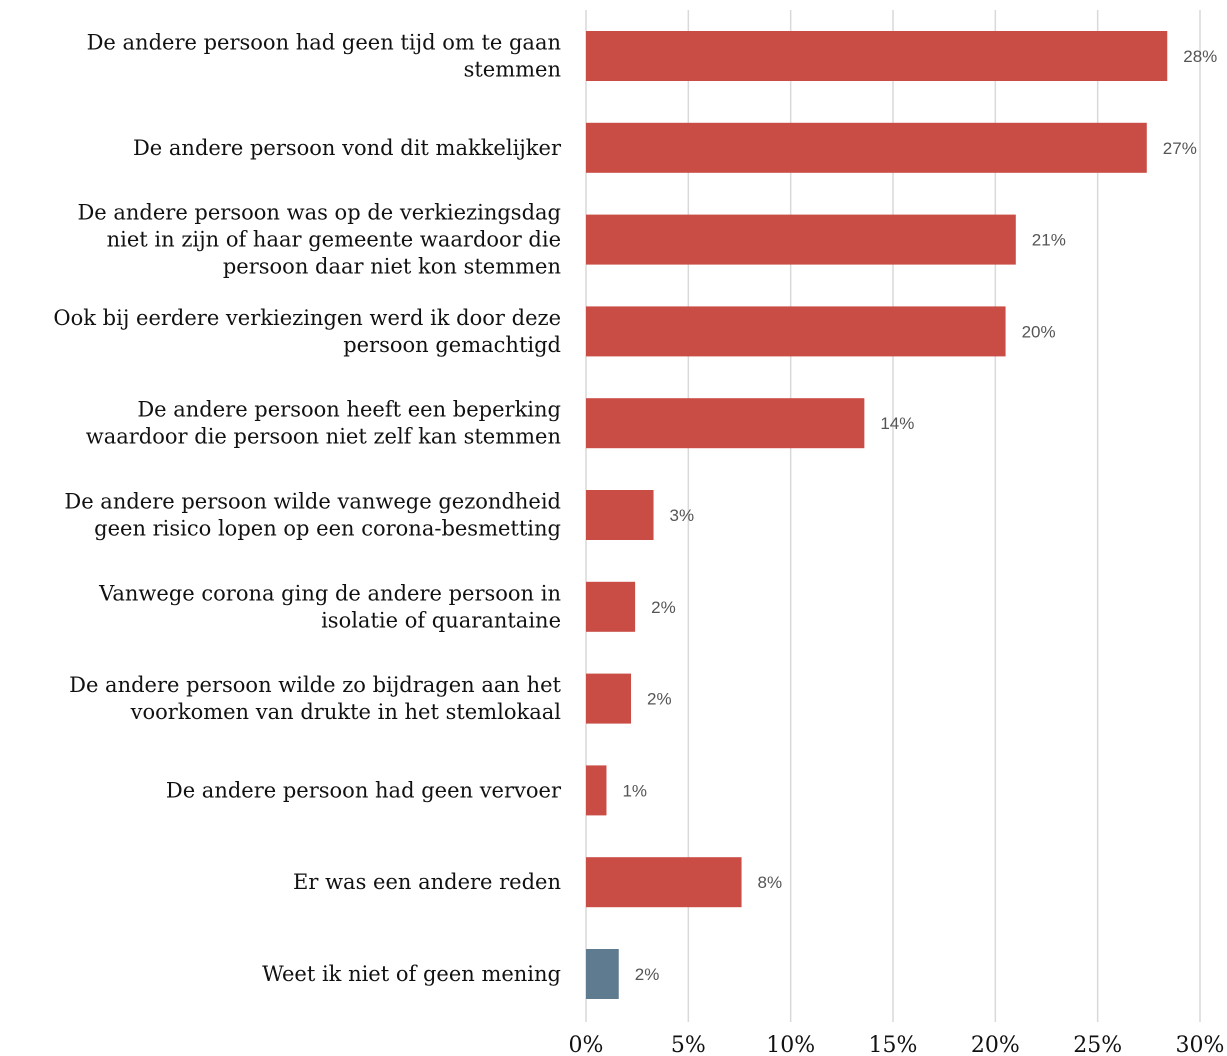 This screenshot has height=1056, width=1227. What do you see at coordinates (1200, 1044) in the screenshot?
I see `x-tick-label: 30%` at bounding box center [1200, 1044].